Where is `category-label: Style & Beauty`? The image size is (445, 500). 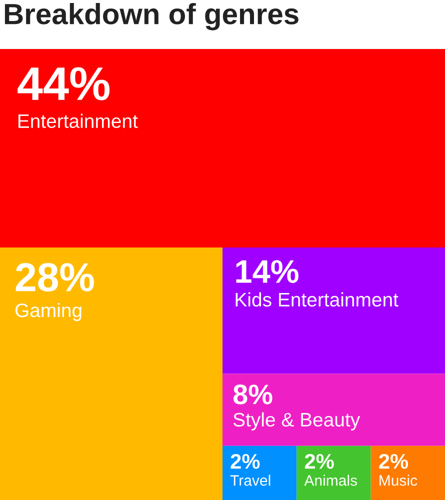 category-label: Style & Beauty is located at coordinates (296, 421).